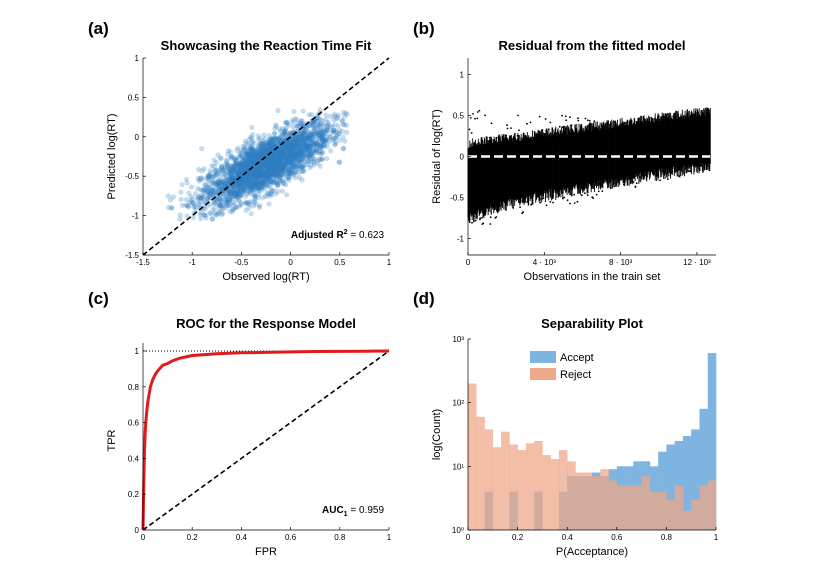 This screenshot has height=581, width=830. I want to click on x-tick-label: -1, so click(193, 262).